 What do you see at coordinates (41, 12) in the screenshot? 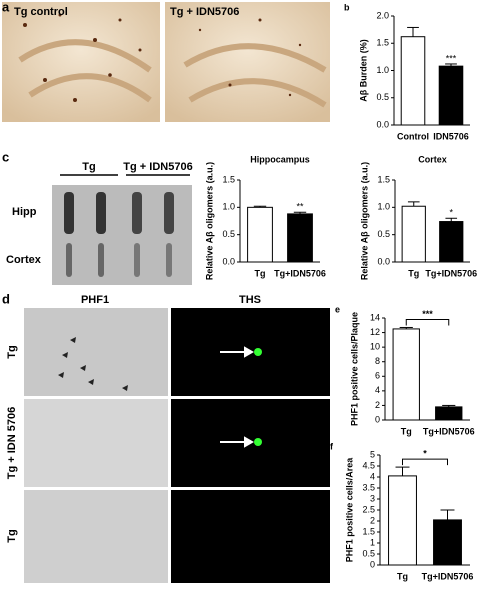
I see `image-label: Tg control` at bounding box center [41, 12].